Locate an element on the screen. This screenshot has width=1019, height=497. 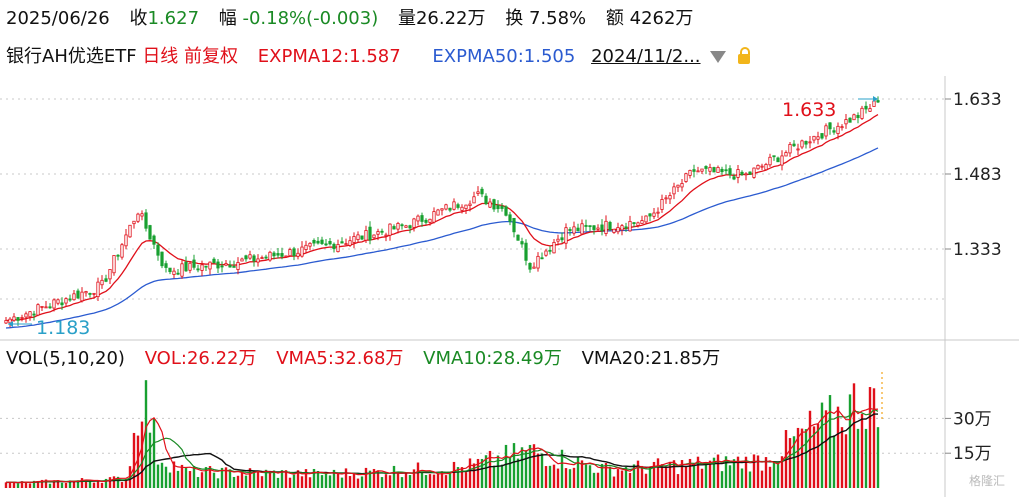
price-tick-label: 1.633 is located at coordinates (977, 100).